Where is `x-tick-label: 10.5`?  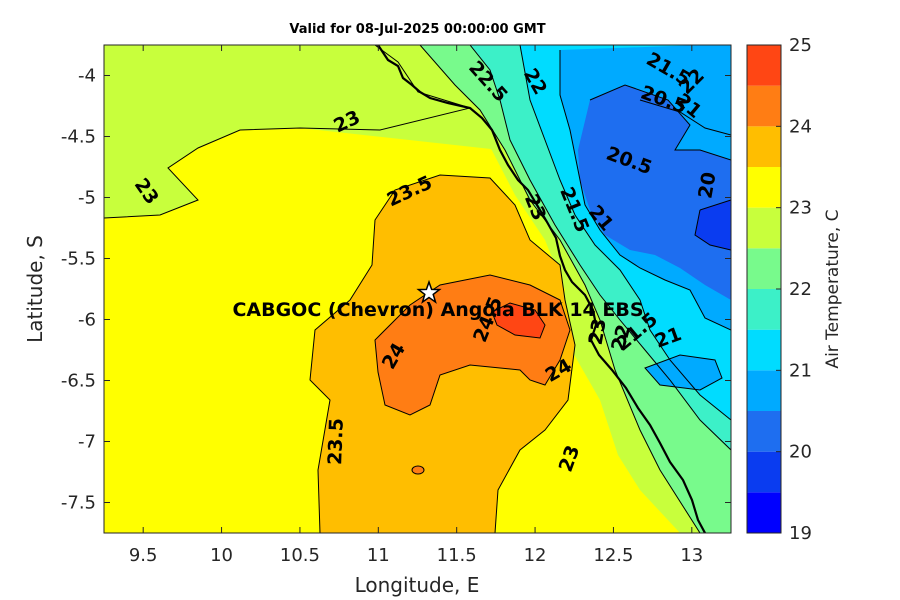 x-tick-label: 10.5 is located at coordinates (300, 555).